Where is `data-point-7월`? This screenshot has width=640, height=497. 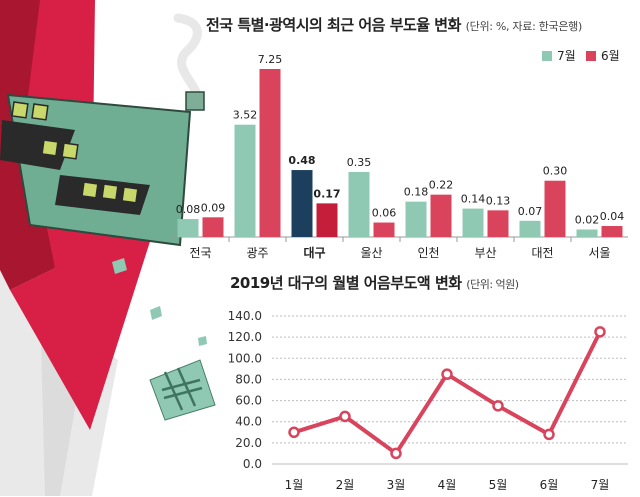 data-point-7월 is located at coordinates (600, 332).